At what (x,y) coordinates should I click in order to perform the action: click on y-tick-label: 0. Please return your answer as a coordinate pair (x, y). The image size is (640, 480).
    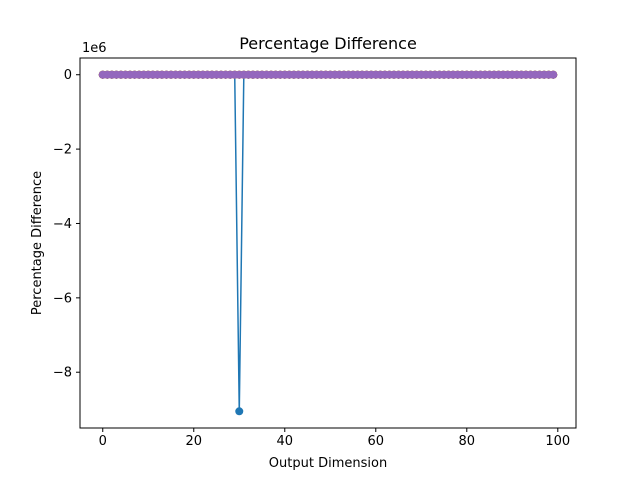
    Looking at the image, I should click on (68, 75).